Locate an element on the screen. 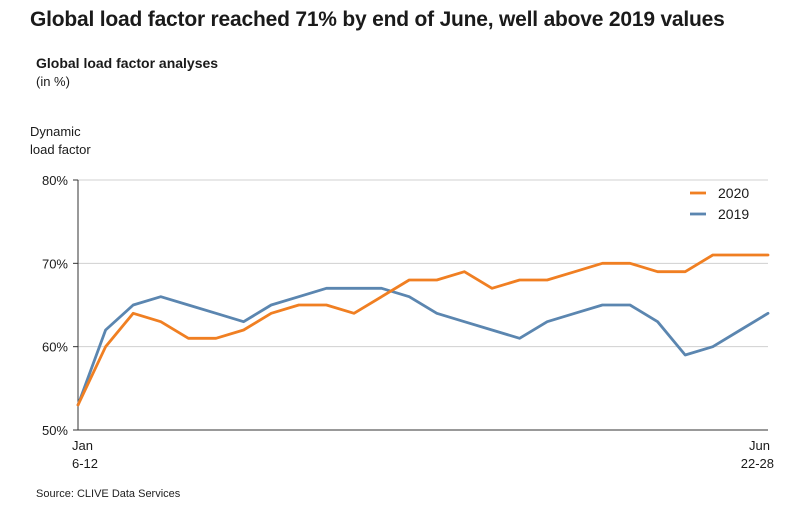  y-axis-label: Dynamic load factor is located at coordinates (75, 141).